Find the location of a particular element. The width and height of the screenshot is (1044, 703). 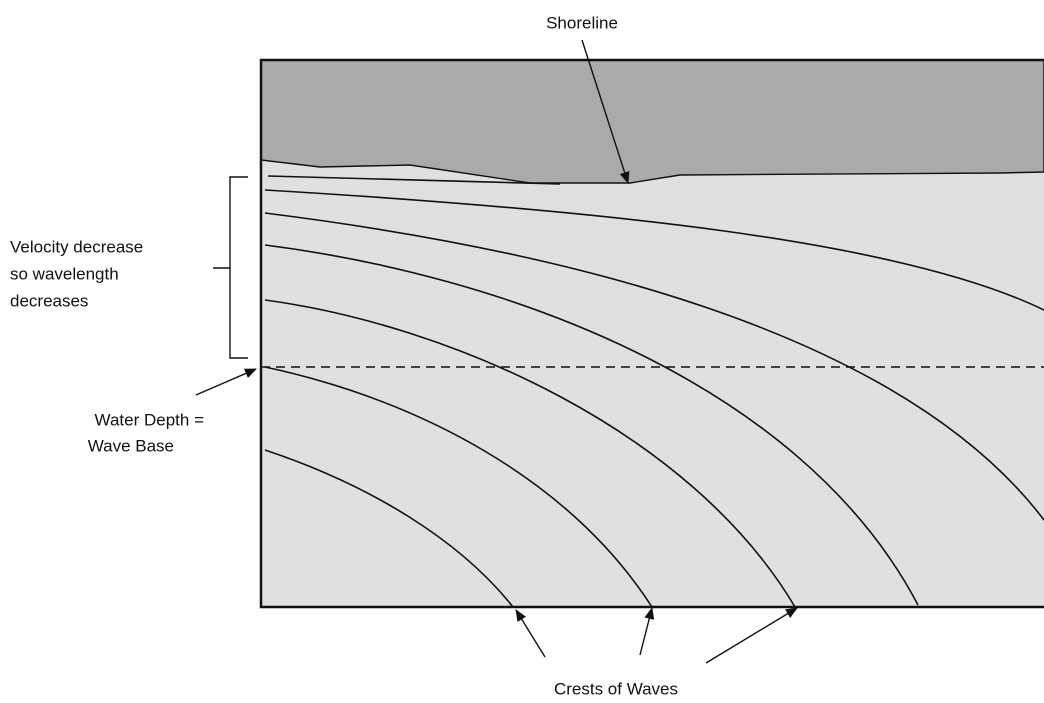

shoreline-label: Shoreline is located at coordinates (582, 22).